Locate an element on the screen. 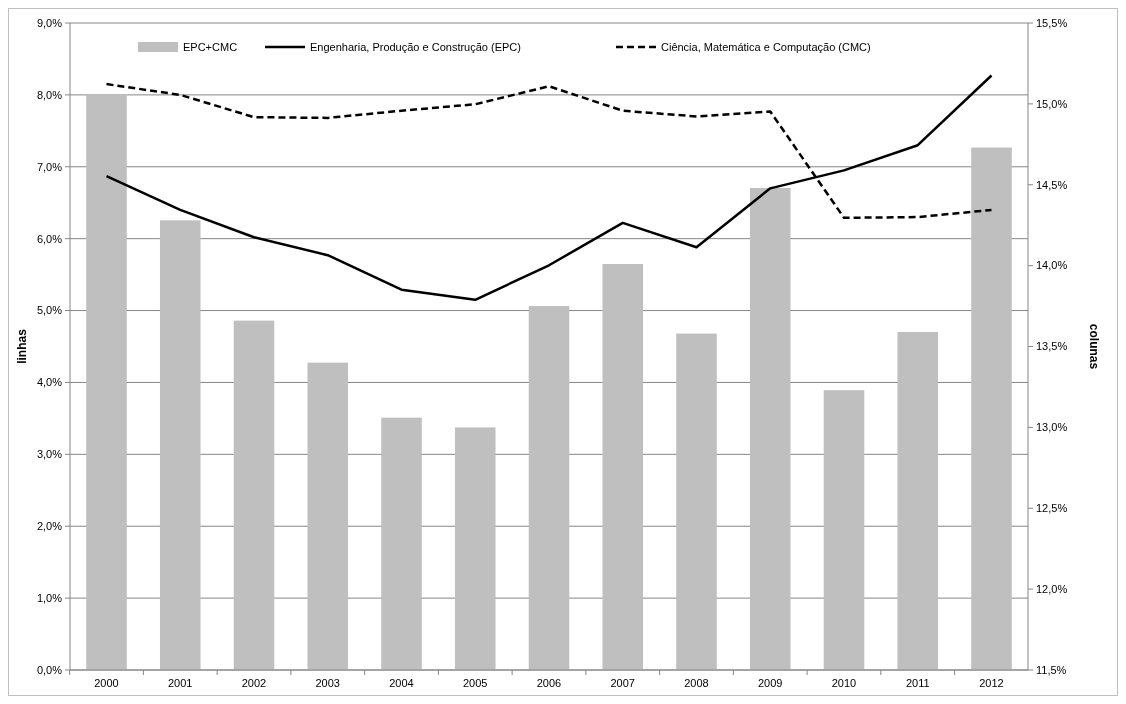 This screenshot has height=704, width=1126. y2-tick-label: 11,5% is located at coordinates (1051, 669).